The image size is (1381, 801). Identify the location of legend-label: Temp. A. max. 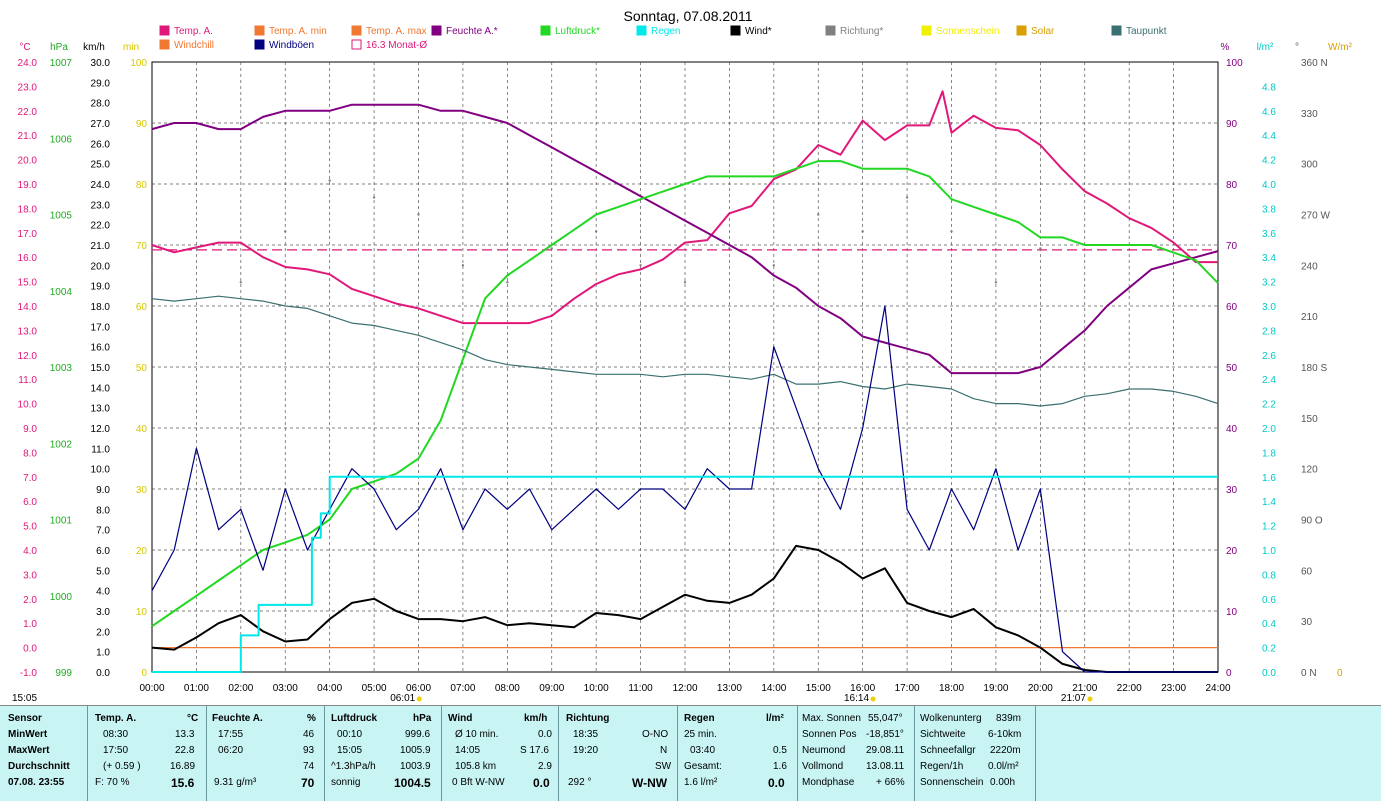
(396, 31).